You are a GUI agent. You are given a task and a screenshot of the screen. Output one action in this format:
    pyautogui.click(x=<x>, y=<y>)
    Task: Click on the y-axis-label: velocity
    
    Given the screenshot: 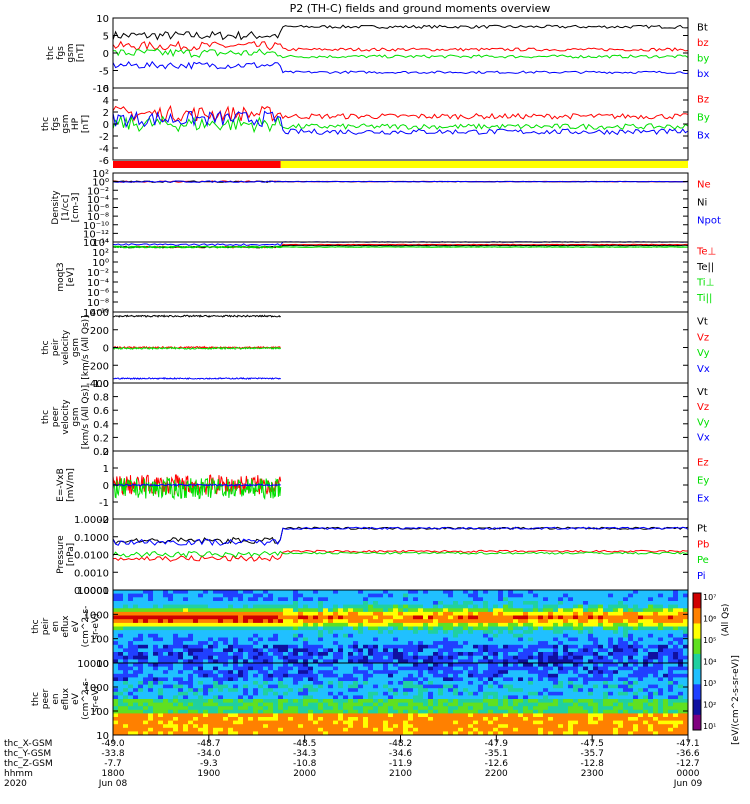 What is the action you would take?
    pyautogui.click(x=66, y=417)
    